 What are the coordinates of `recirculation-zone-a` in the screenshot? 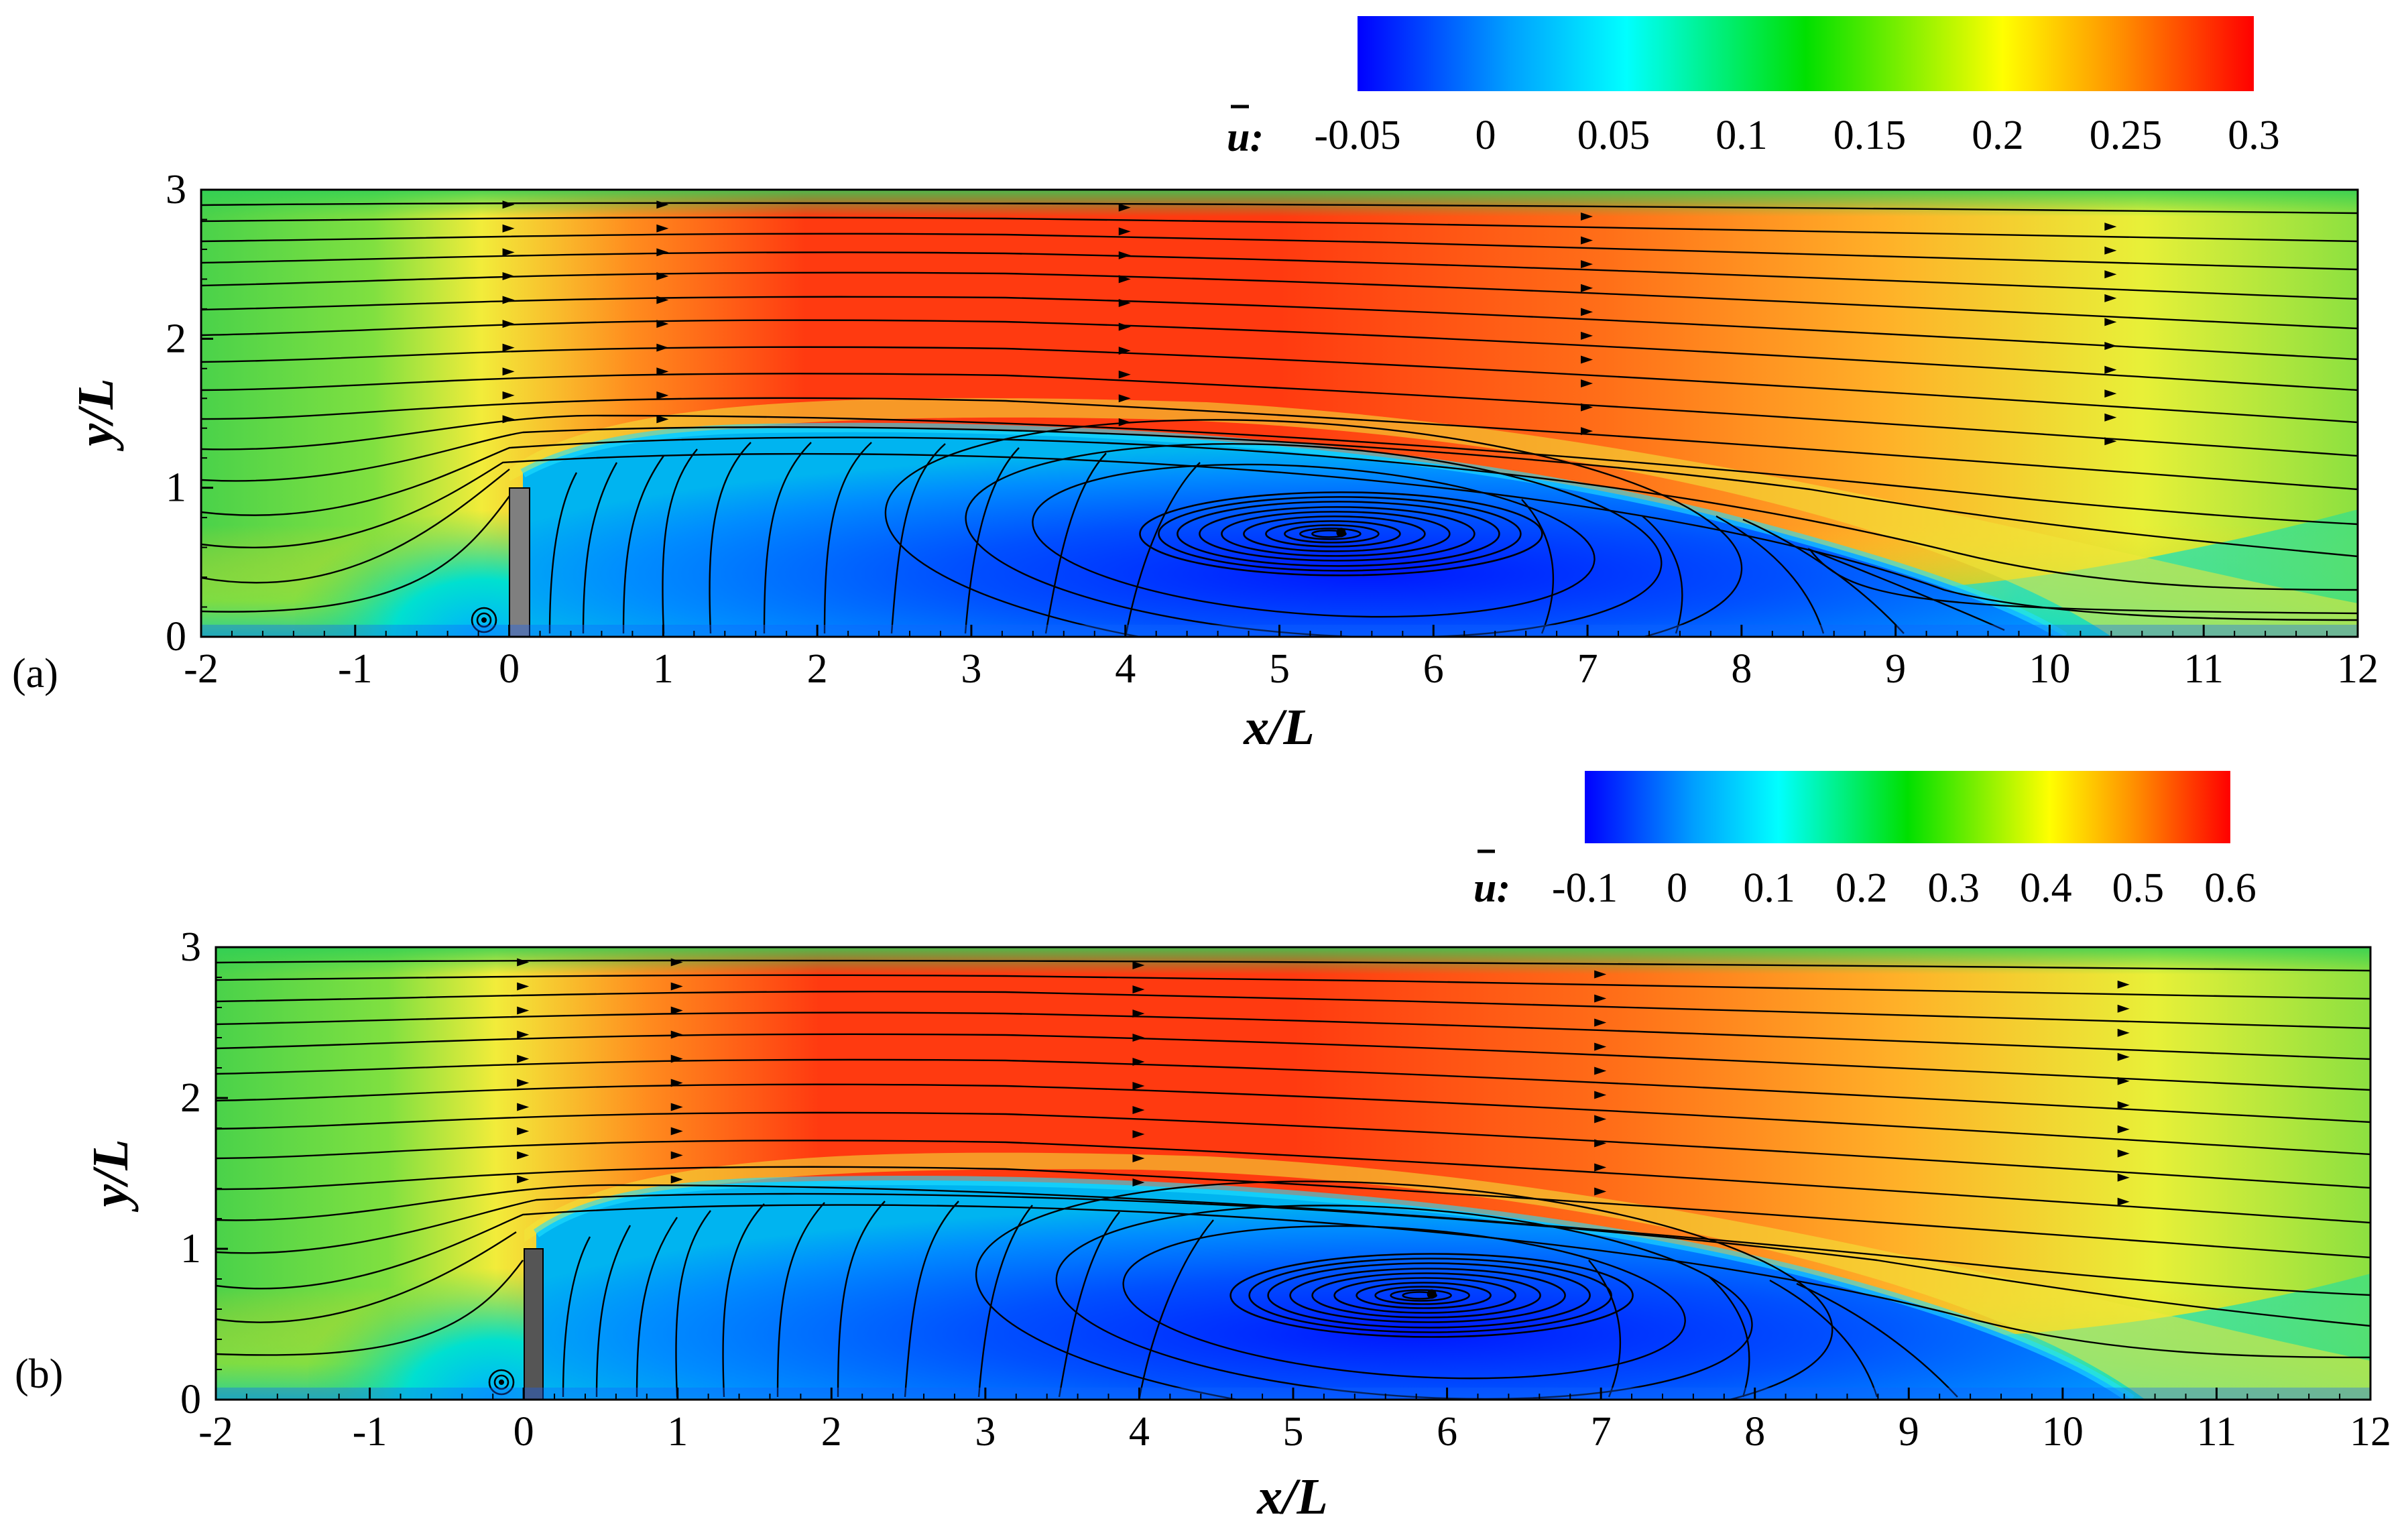 It's located at (1294, 532).